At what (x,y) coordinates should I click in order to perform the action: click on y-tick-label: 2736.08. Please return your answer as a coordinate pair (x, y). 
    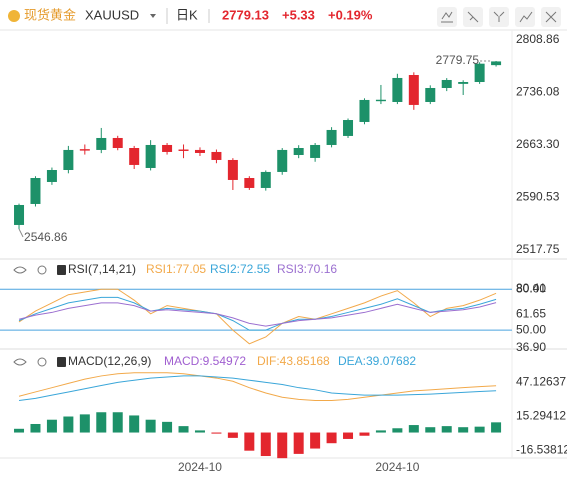
    Looking at the image, I should click on (538, 92).